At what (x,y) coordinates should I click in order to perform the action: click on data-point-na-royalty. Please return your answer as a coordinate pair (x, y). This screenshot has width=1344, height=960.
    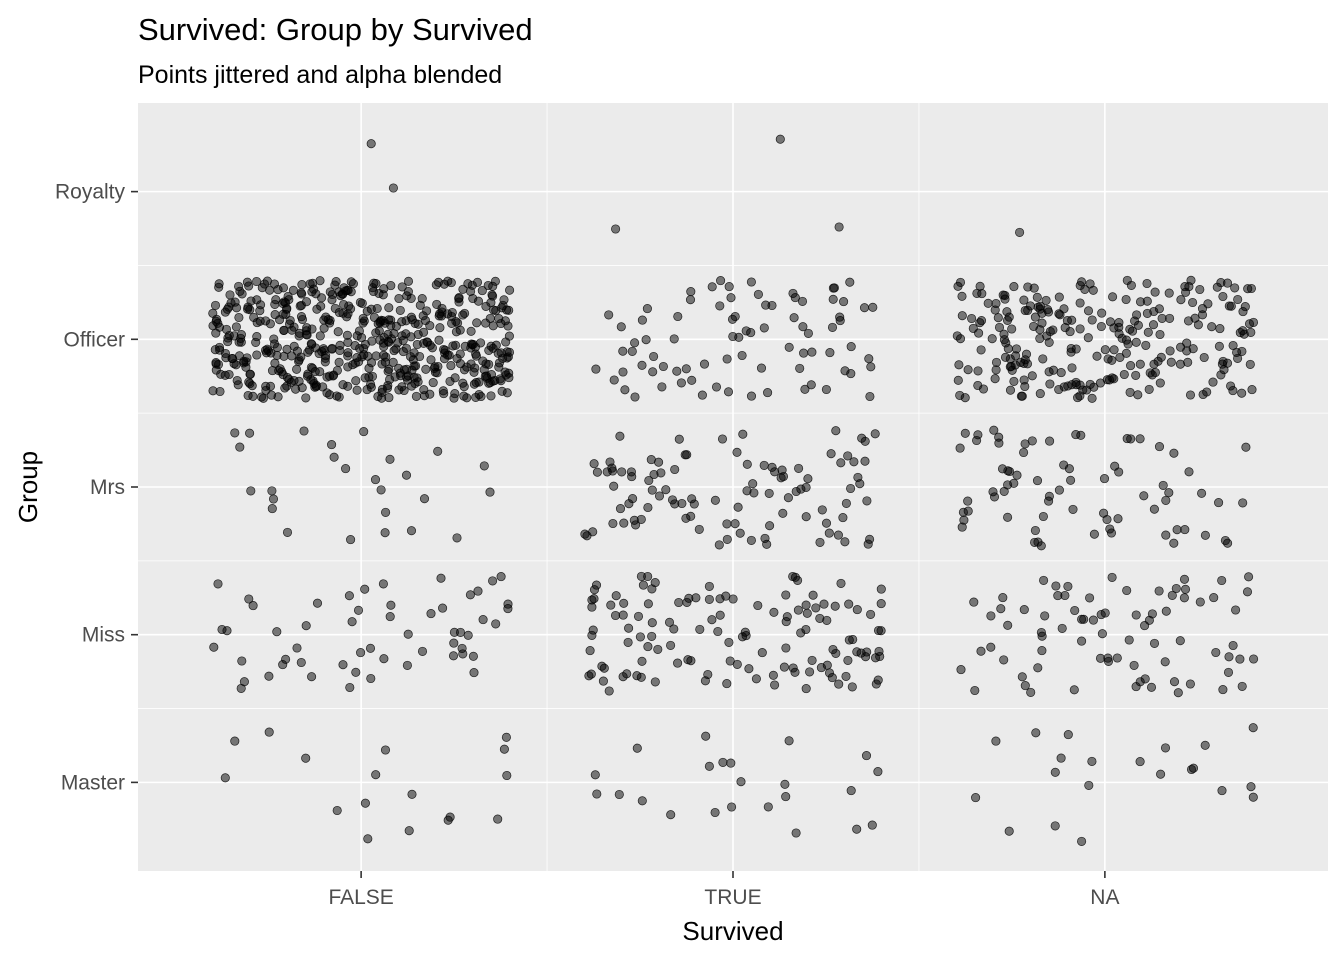
    Looking at the image, I should click on (1020, 232).